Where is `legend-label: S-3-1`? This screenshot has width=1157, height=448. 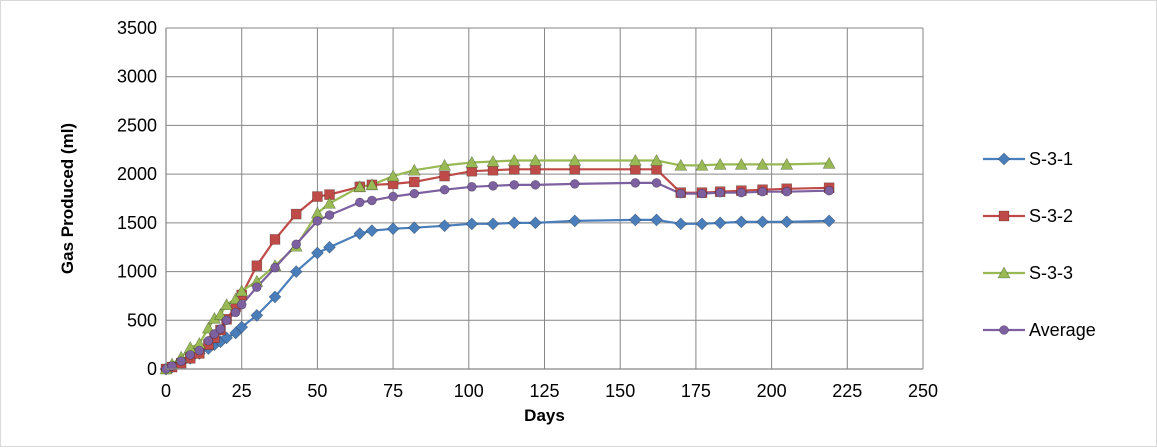
legend-label: S-3-1 is located at coordinates (1051, 159).